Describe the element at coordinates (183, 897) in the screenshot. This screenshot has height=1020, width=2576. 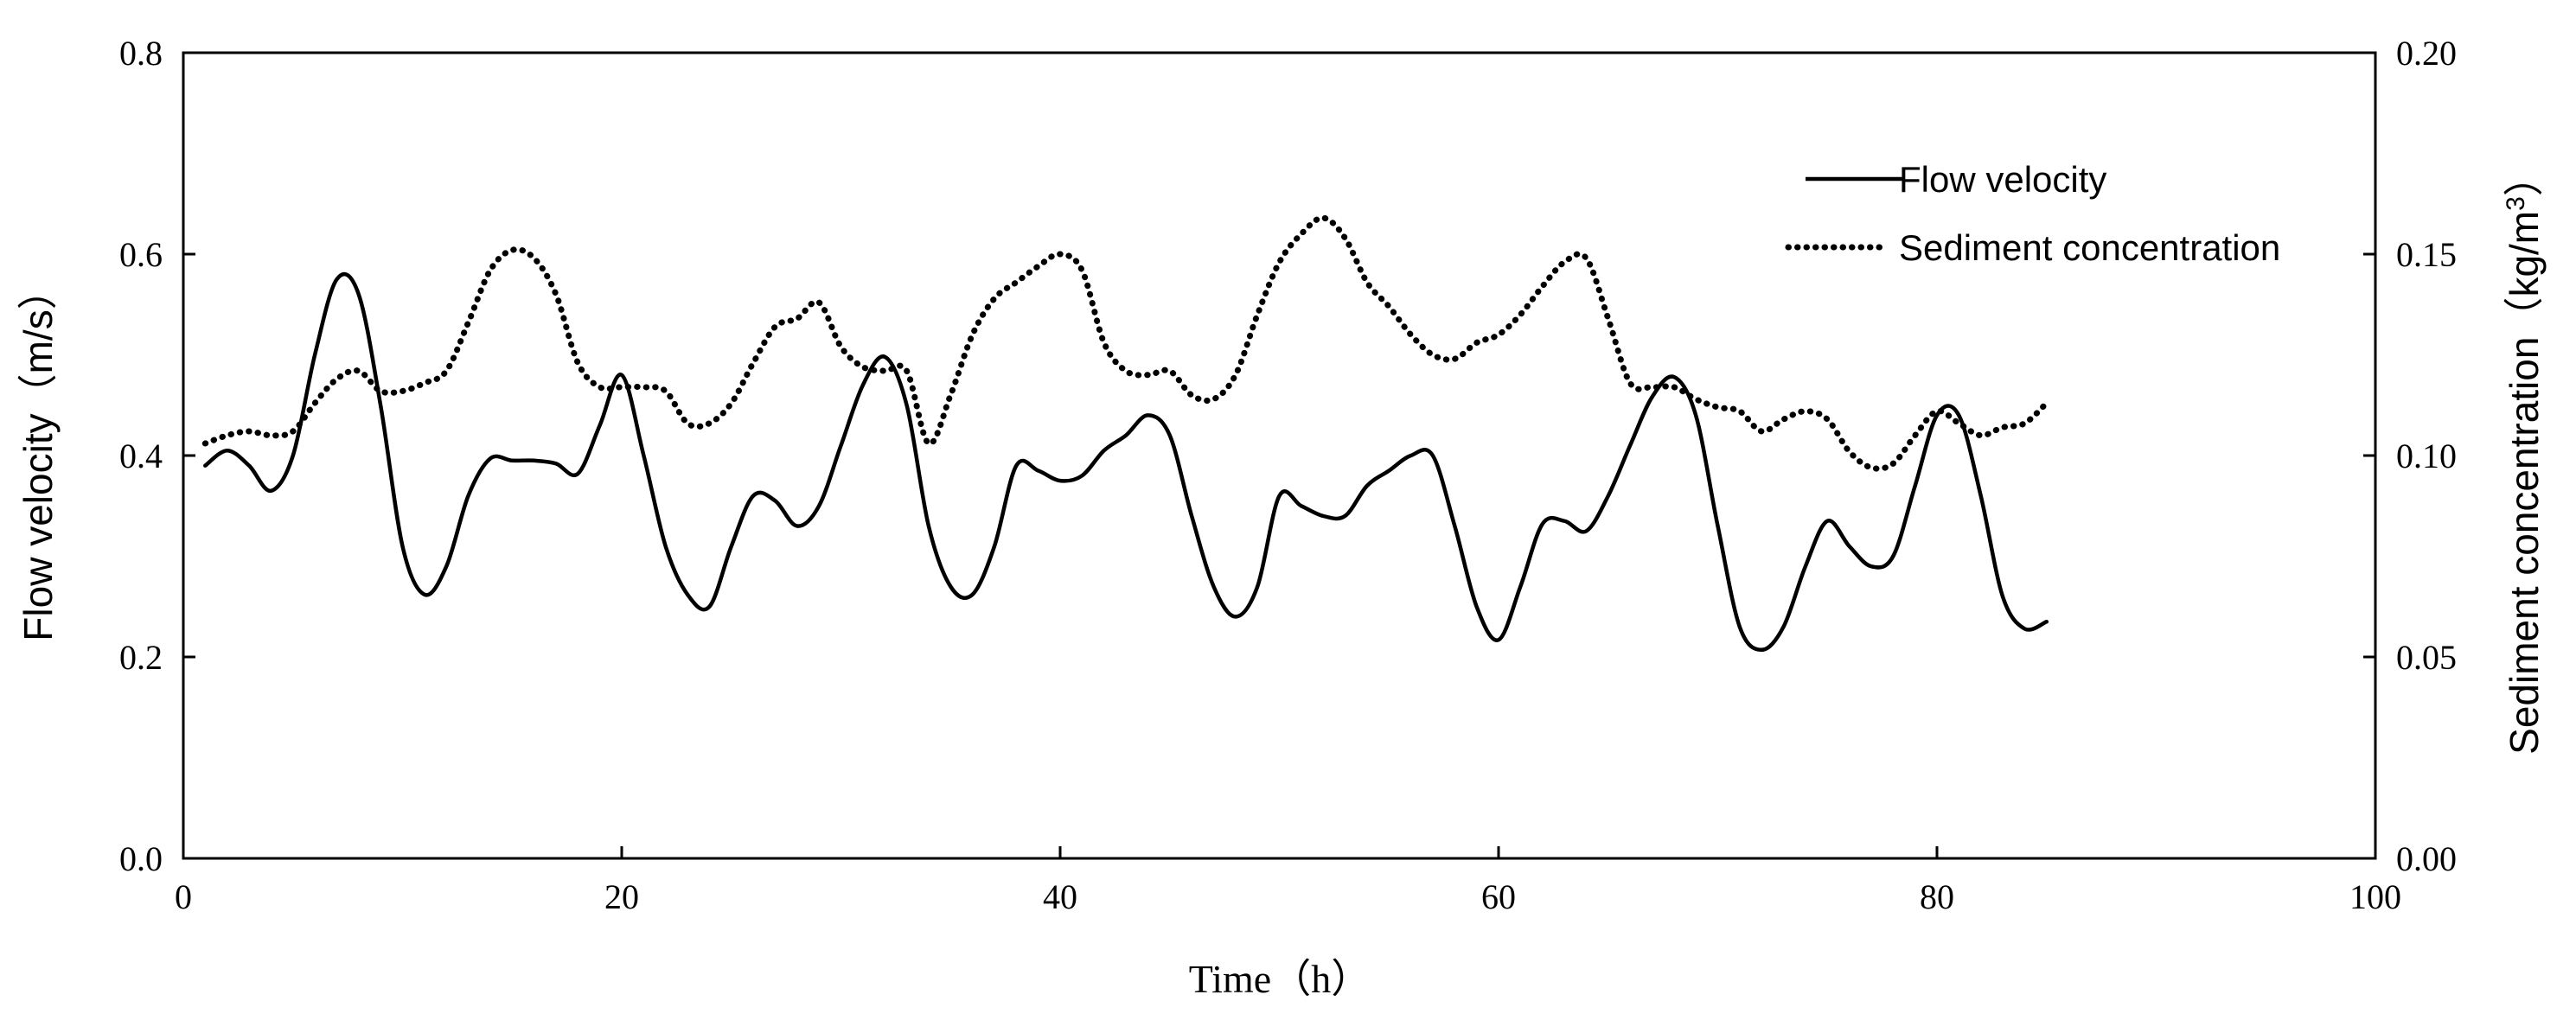
I see `x-tick-label: 0` at that location.